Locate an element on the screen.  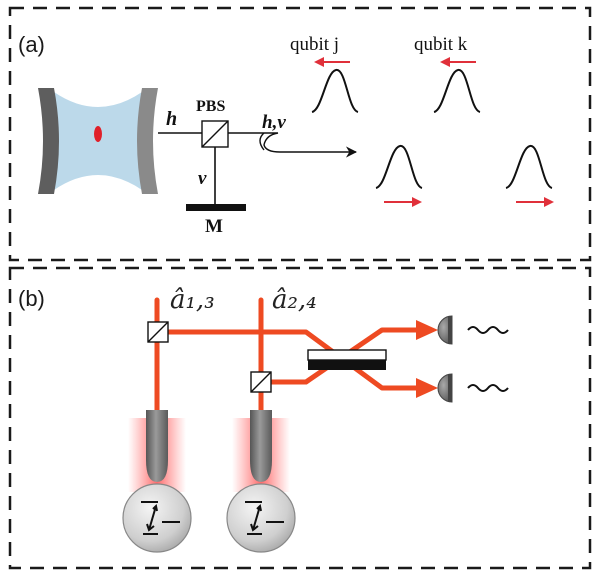
laser-beams is located at coordinates (293, 359).